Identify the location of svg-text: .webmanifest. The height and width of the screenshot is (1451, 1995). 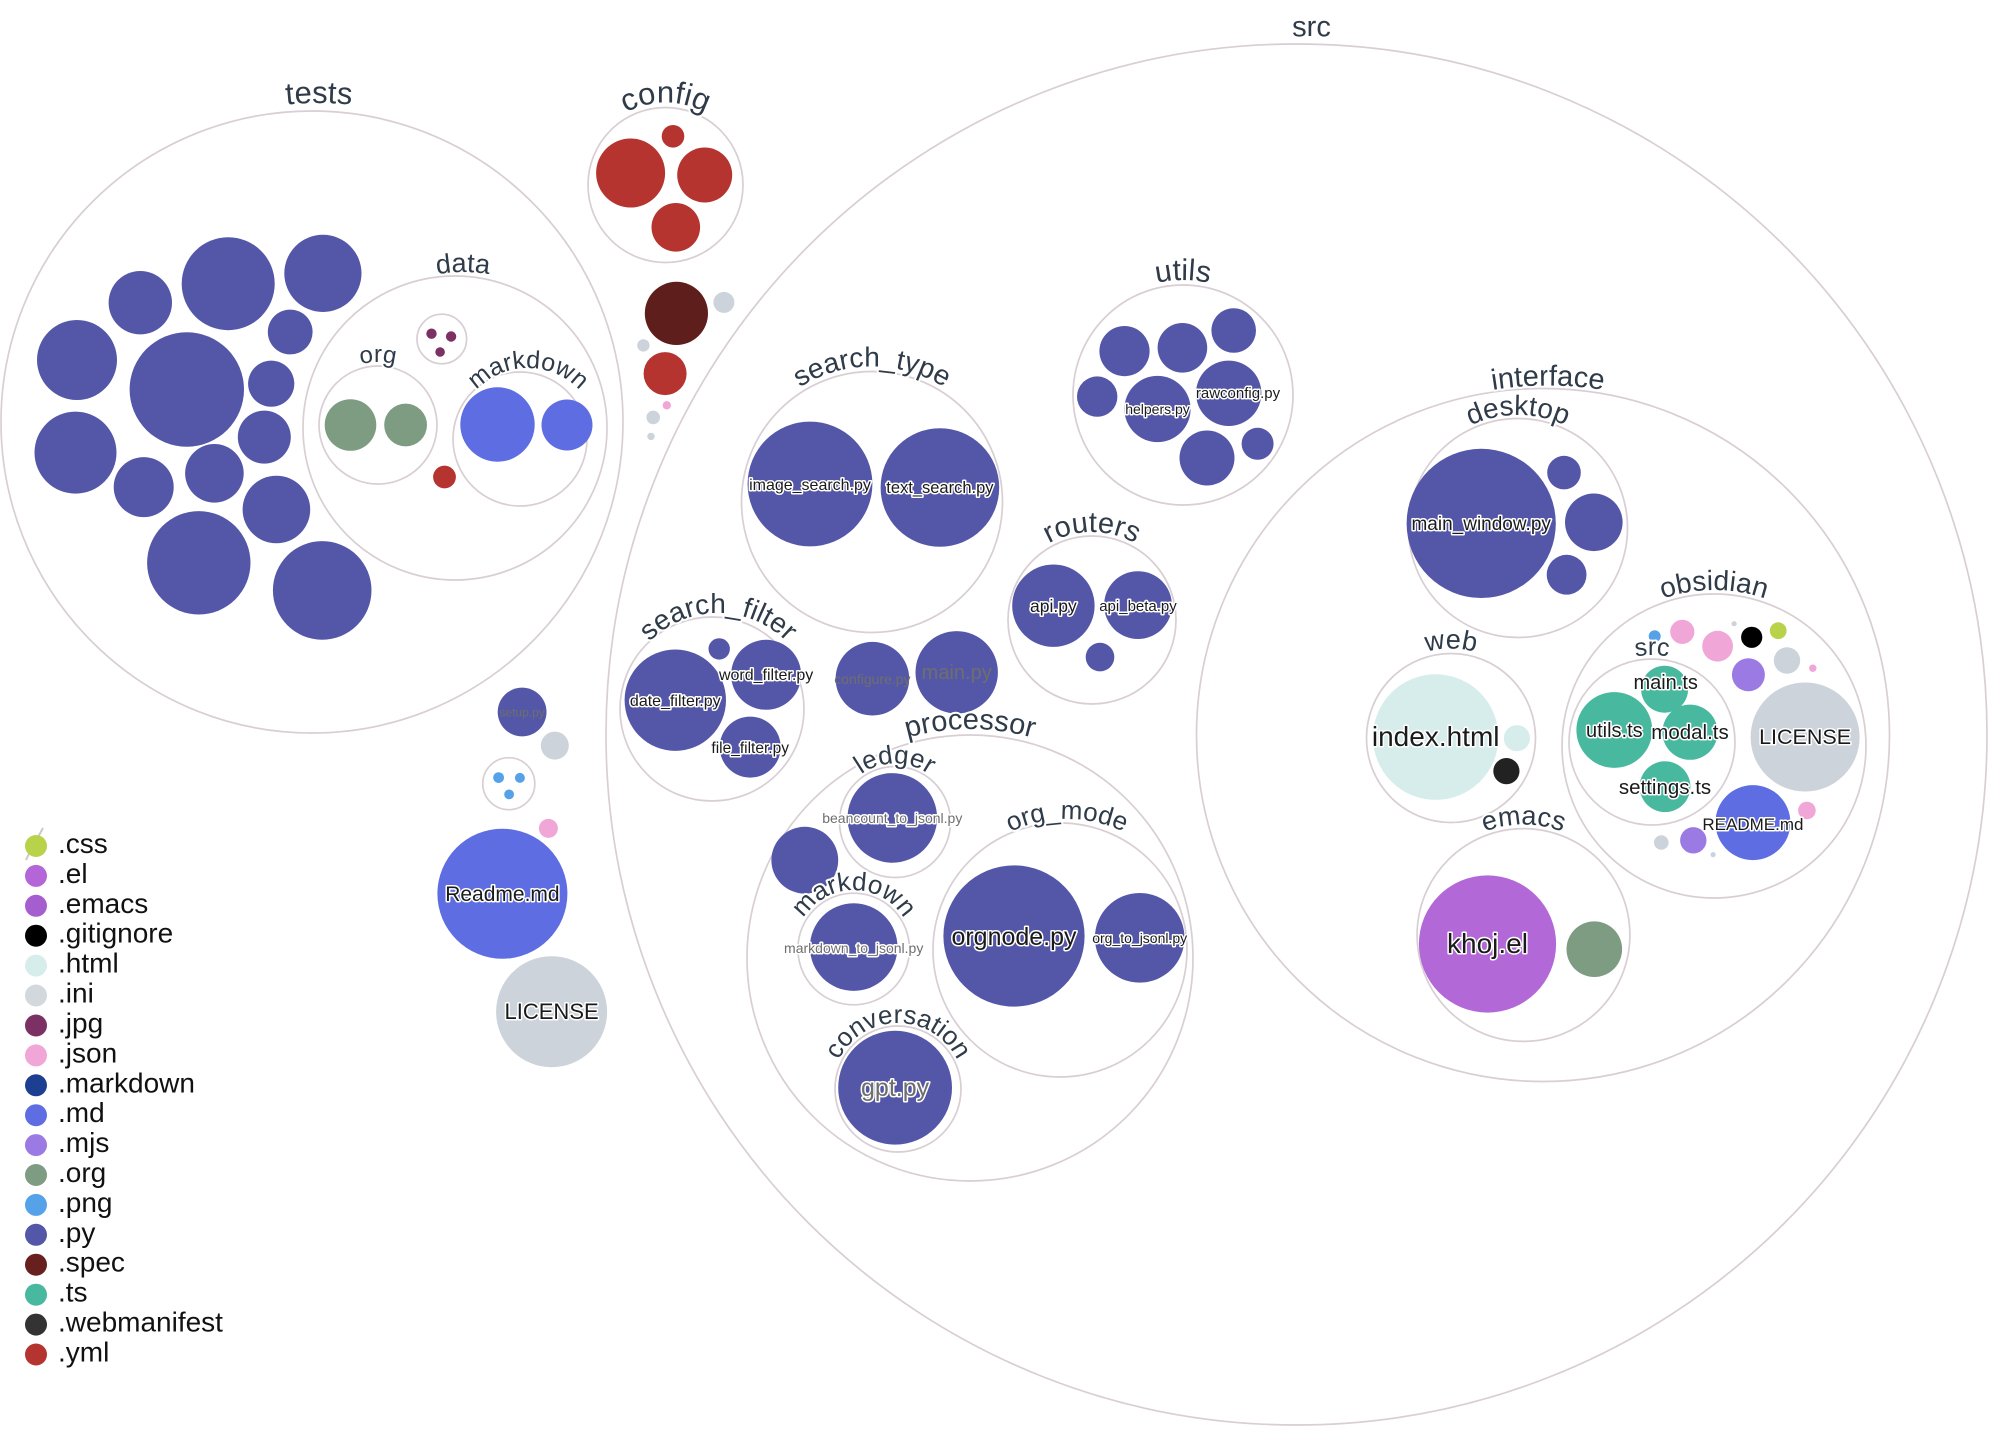
(140, 1322).